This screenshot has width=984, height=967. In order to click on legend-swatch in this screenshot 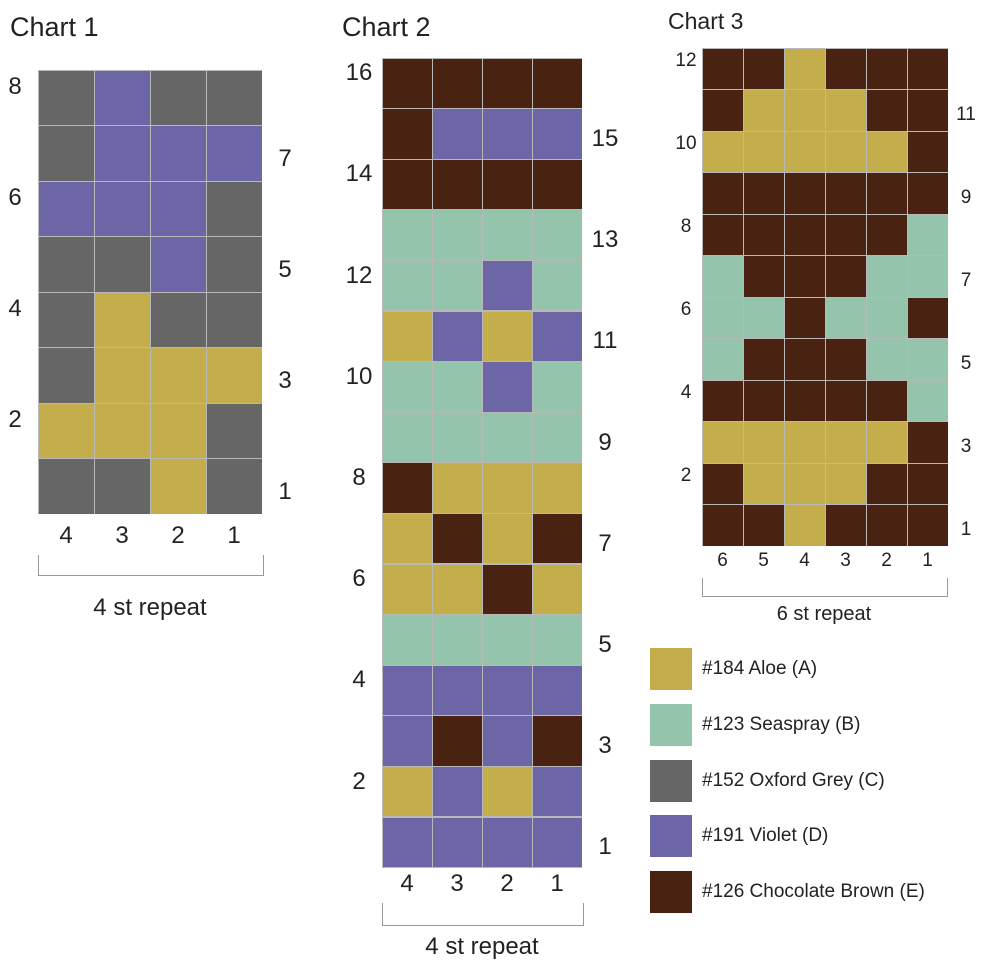, I will do `click(671, 836)`.